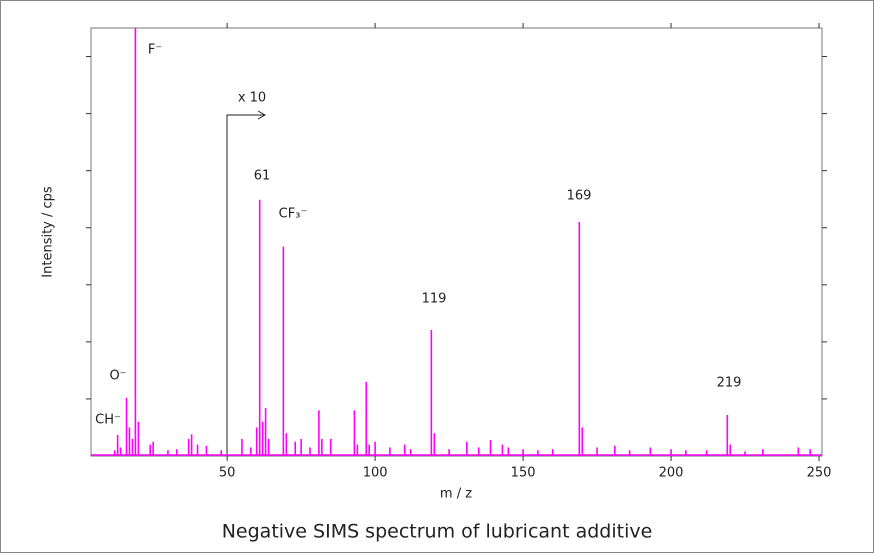  What do you see at coordinates (293, 214) in the screenshot?
I see `annotation: CF₃⁻` at bounding box center [293, 214].